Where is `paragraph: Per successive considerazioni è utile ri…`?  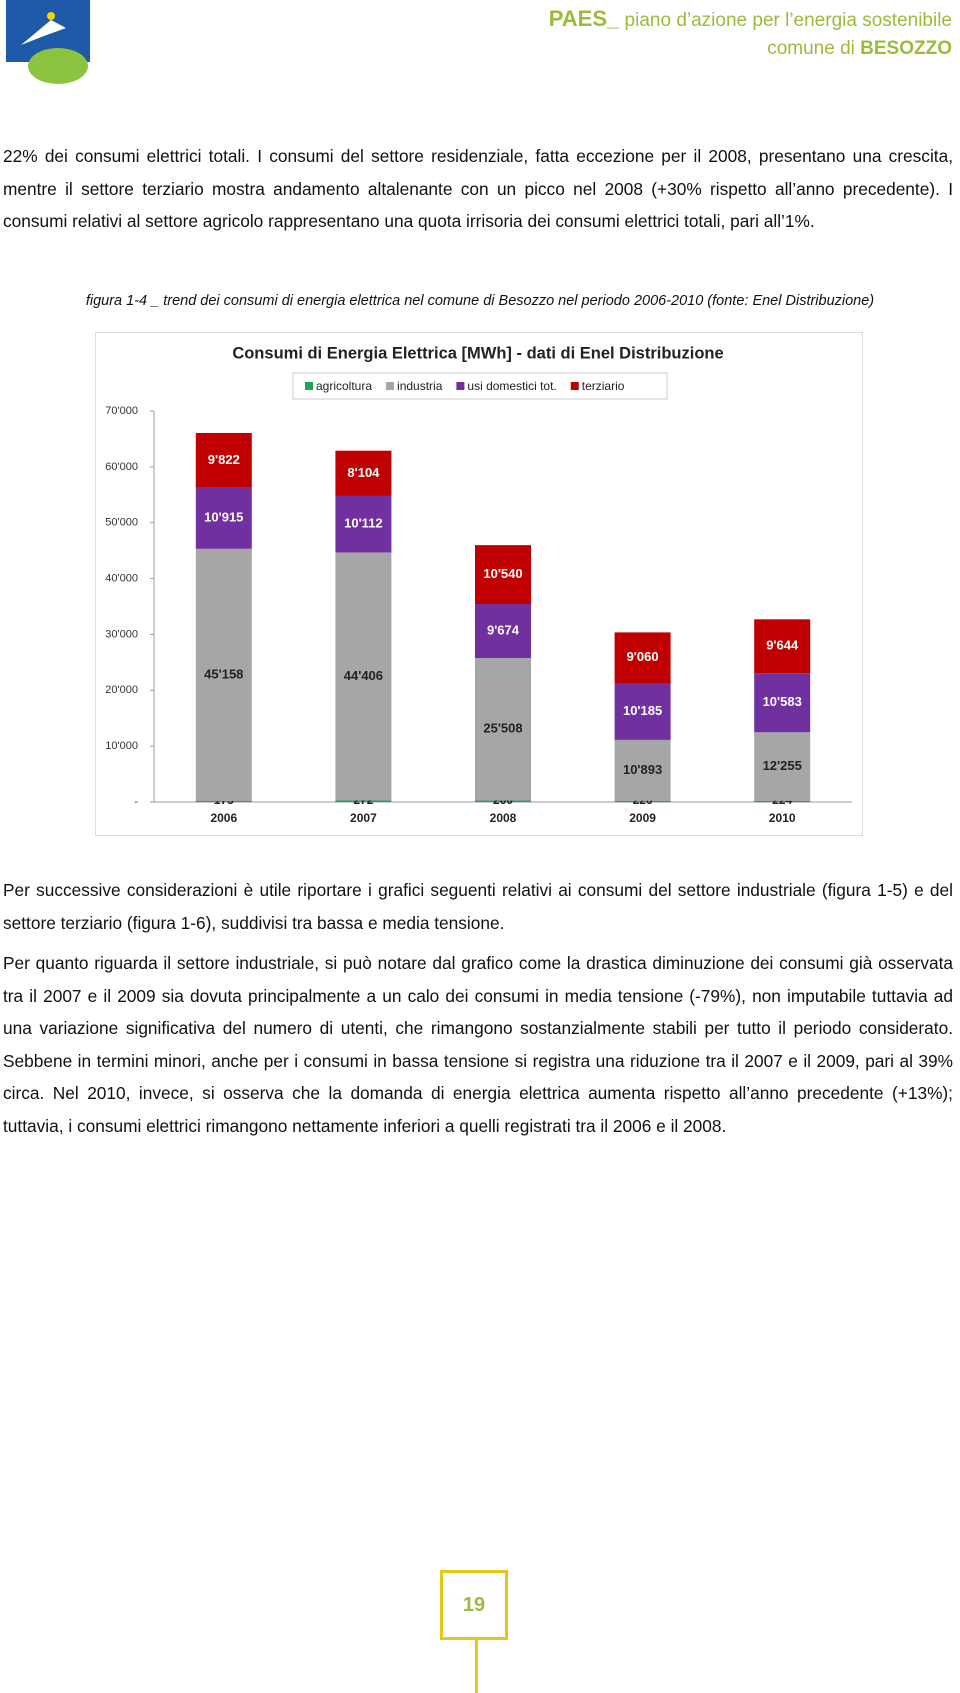
paragraph: Per successive considerazioni è utile ri… is located at coordinates (478, 906).